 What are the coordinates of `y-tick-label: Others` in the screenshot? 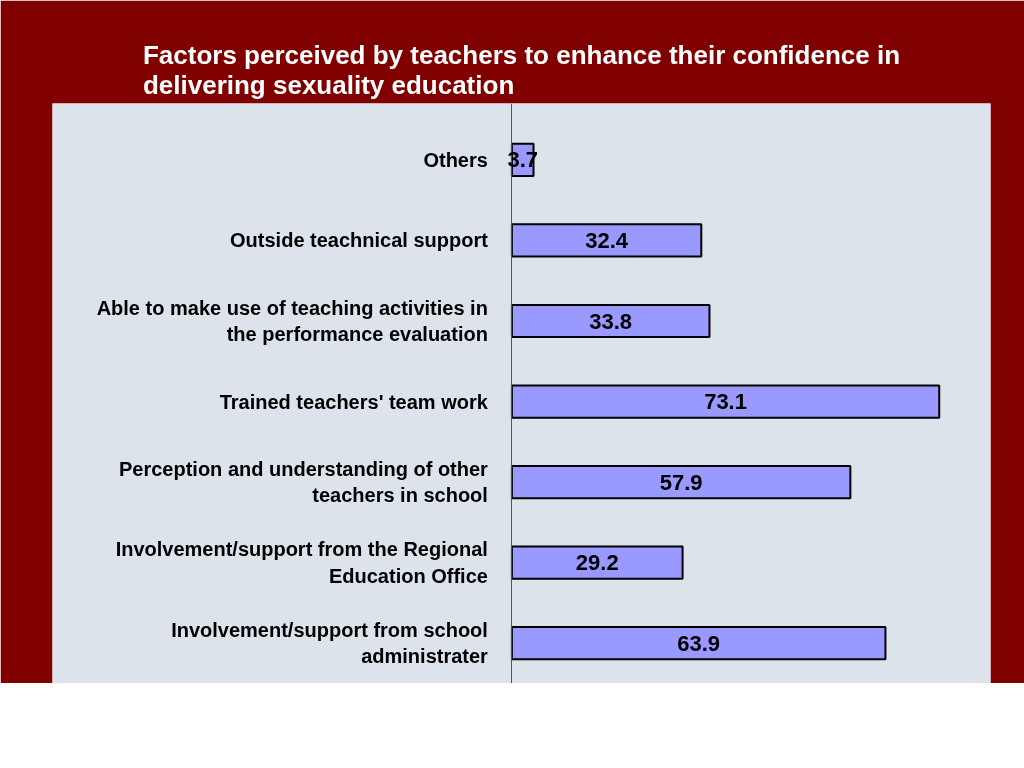 It's located at (455, 159).